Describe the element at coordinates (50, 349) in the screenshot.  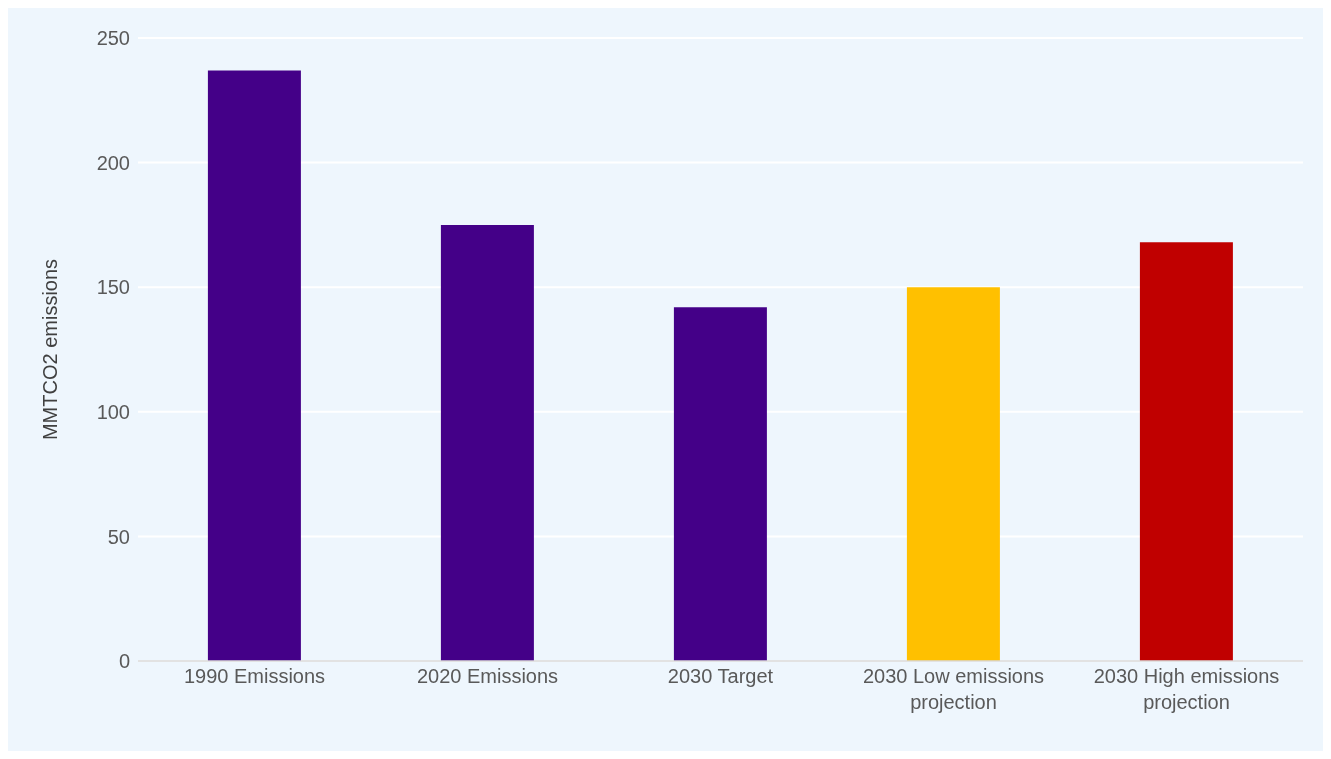
I see `y-axis-title: MMTCO2 emissions` at that location.